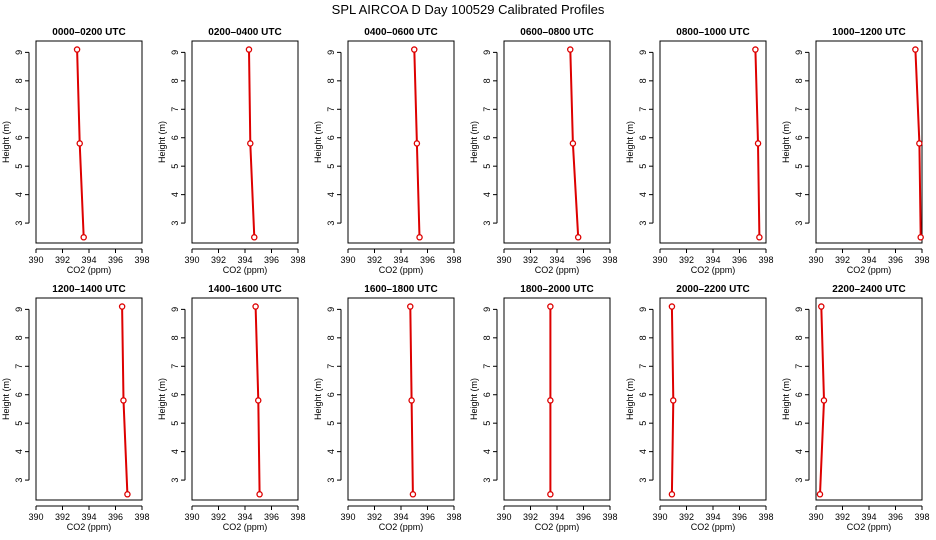 Image resolution: width=936 pixels, height=540 pixels. What do you see at coordinates (400, 32) in the screenshot?
I see `panel-title: 0400–0600 UTC` at bounding box center [400, 32].